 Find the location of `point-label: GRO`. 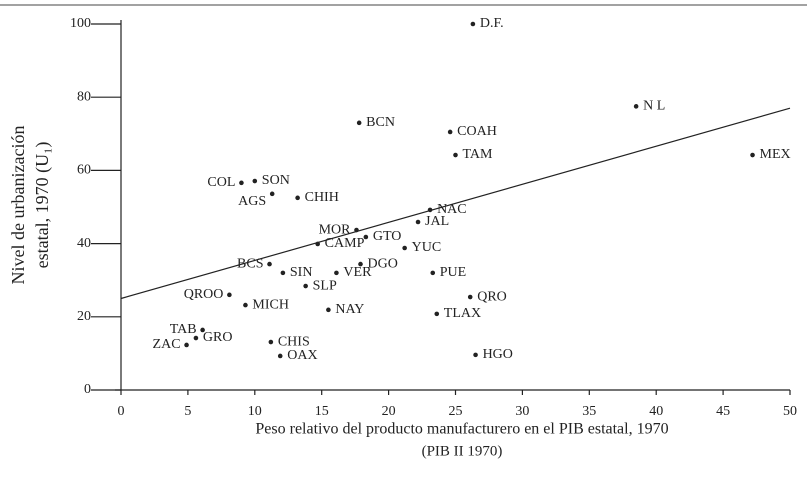

point-label: GRO is located at coordinates (218, 337).